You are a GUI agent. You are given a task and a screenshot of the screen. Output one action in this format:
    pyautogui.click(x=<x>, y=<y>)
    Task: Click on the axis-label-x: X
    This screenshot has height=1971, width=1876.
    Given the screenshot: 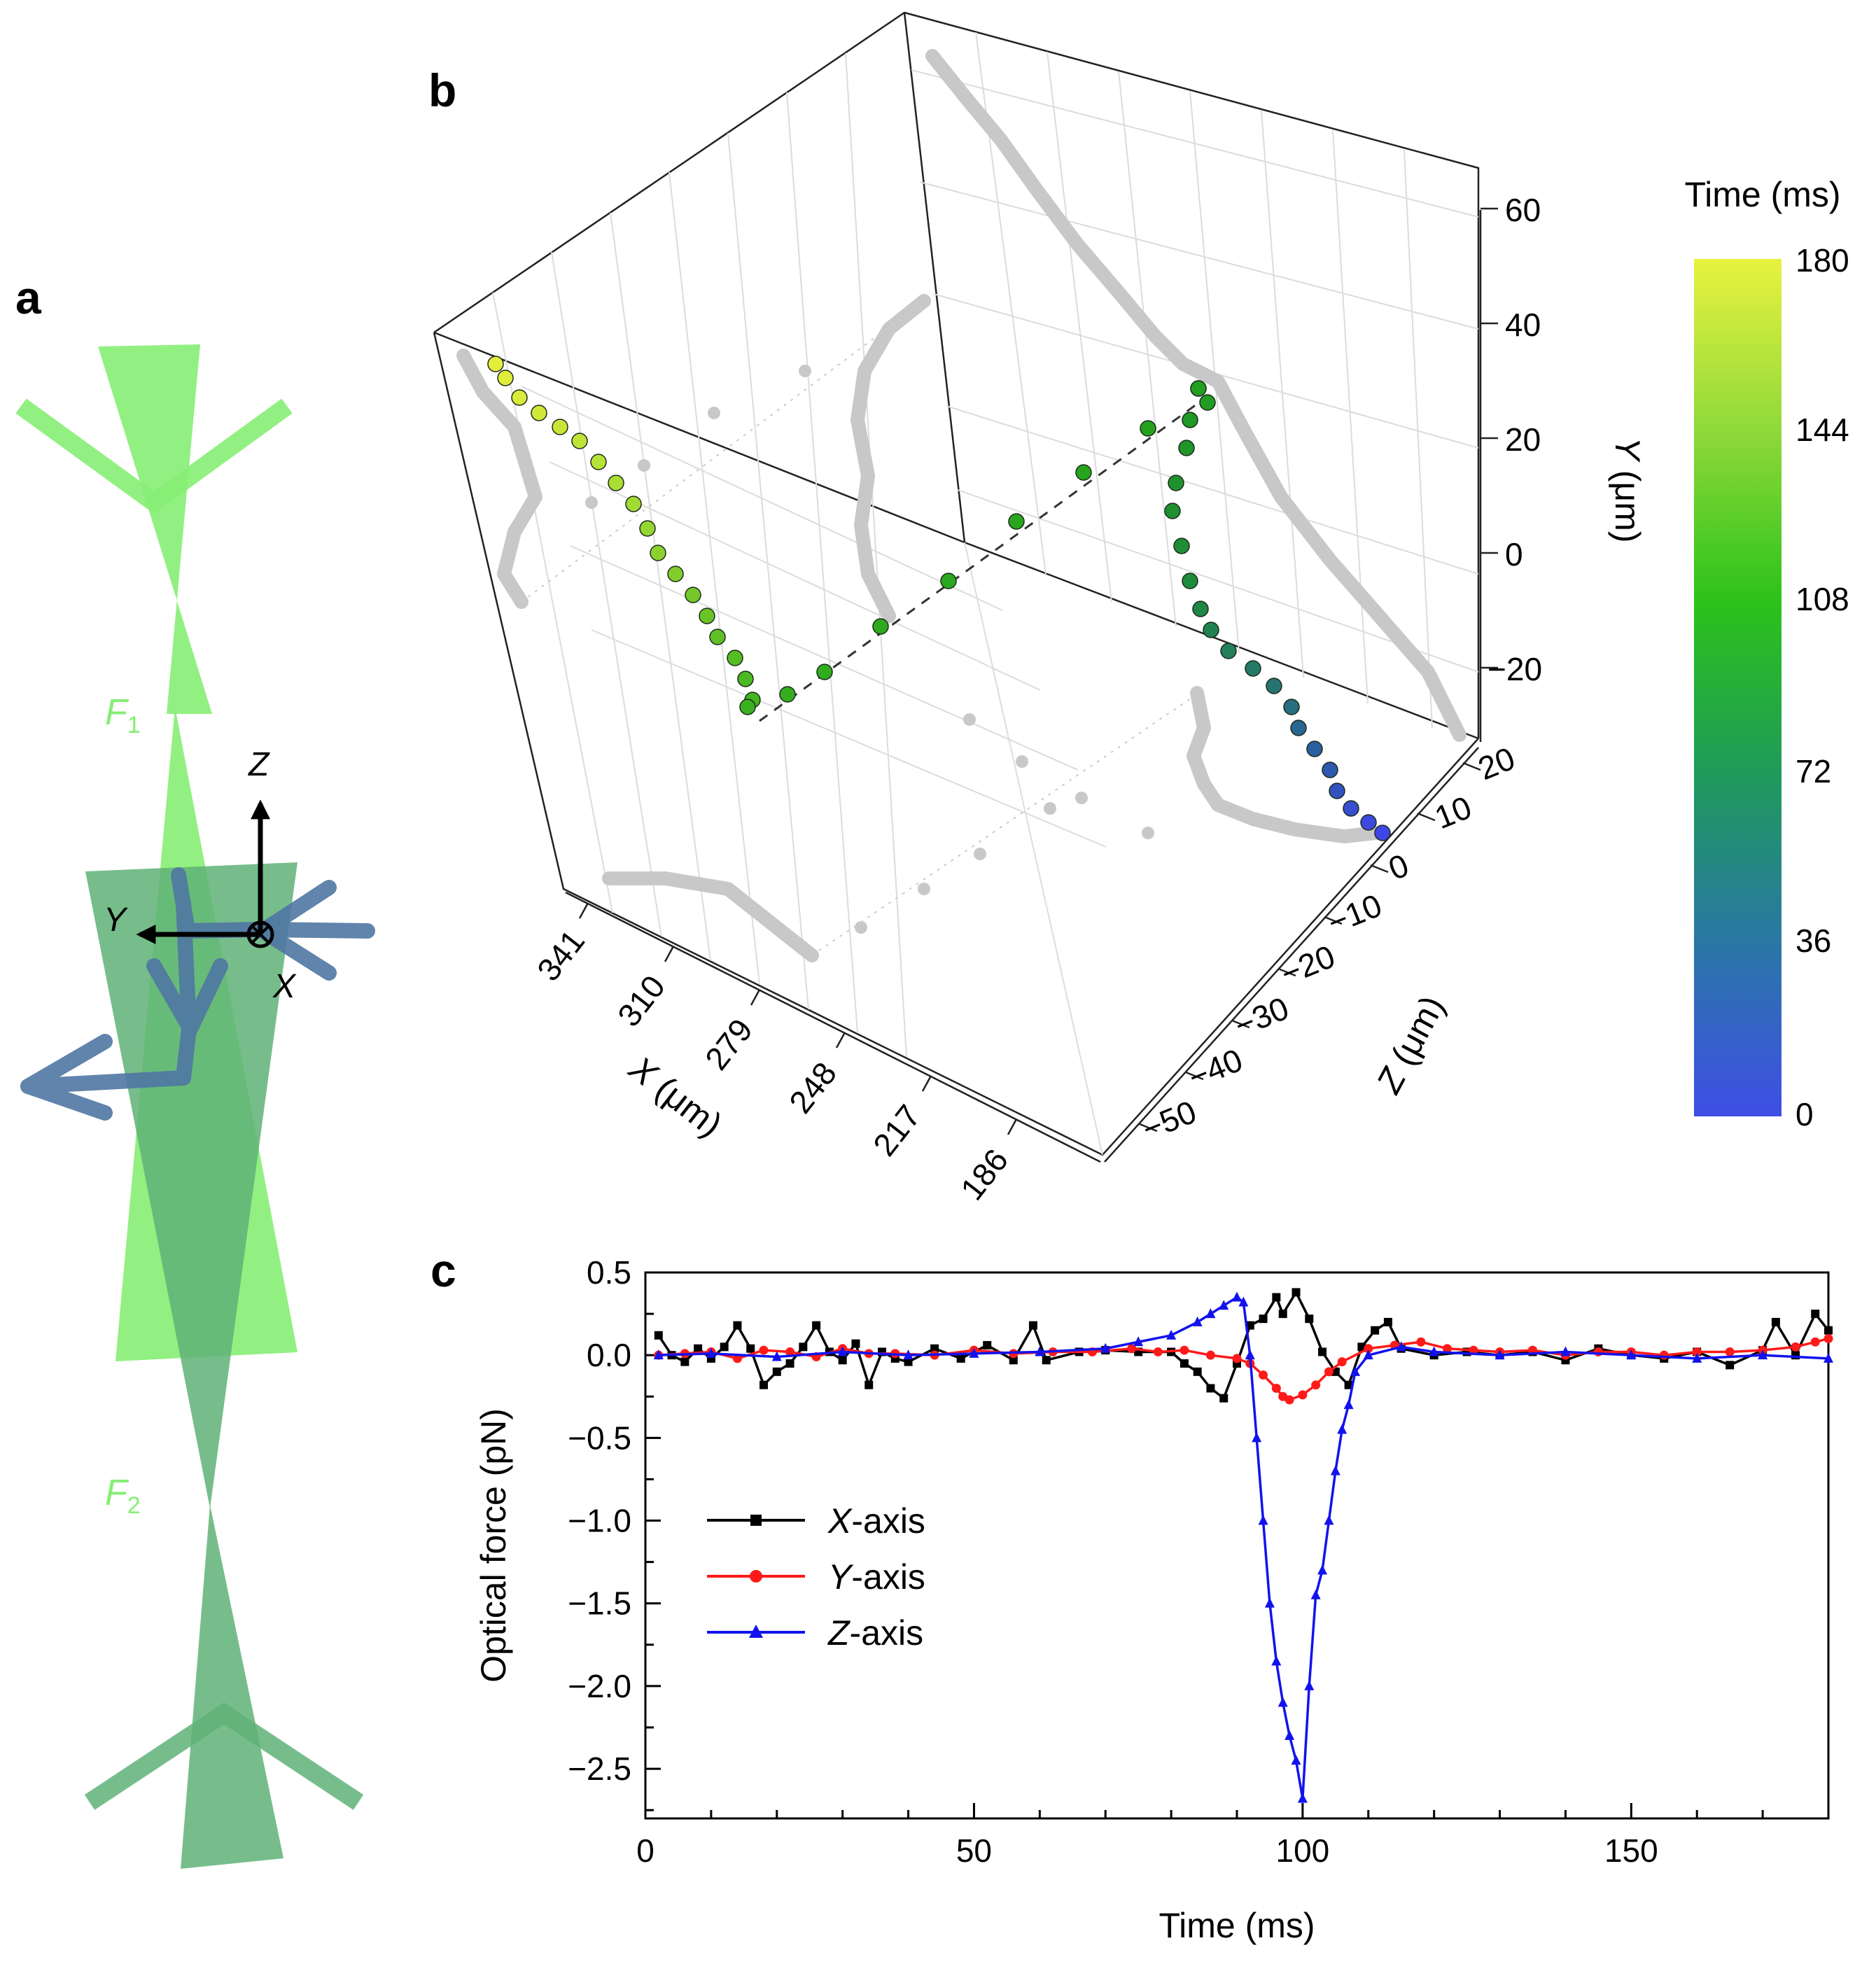 What is the action you would take?
    pyautogui.click(x=284, y=986)
    